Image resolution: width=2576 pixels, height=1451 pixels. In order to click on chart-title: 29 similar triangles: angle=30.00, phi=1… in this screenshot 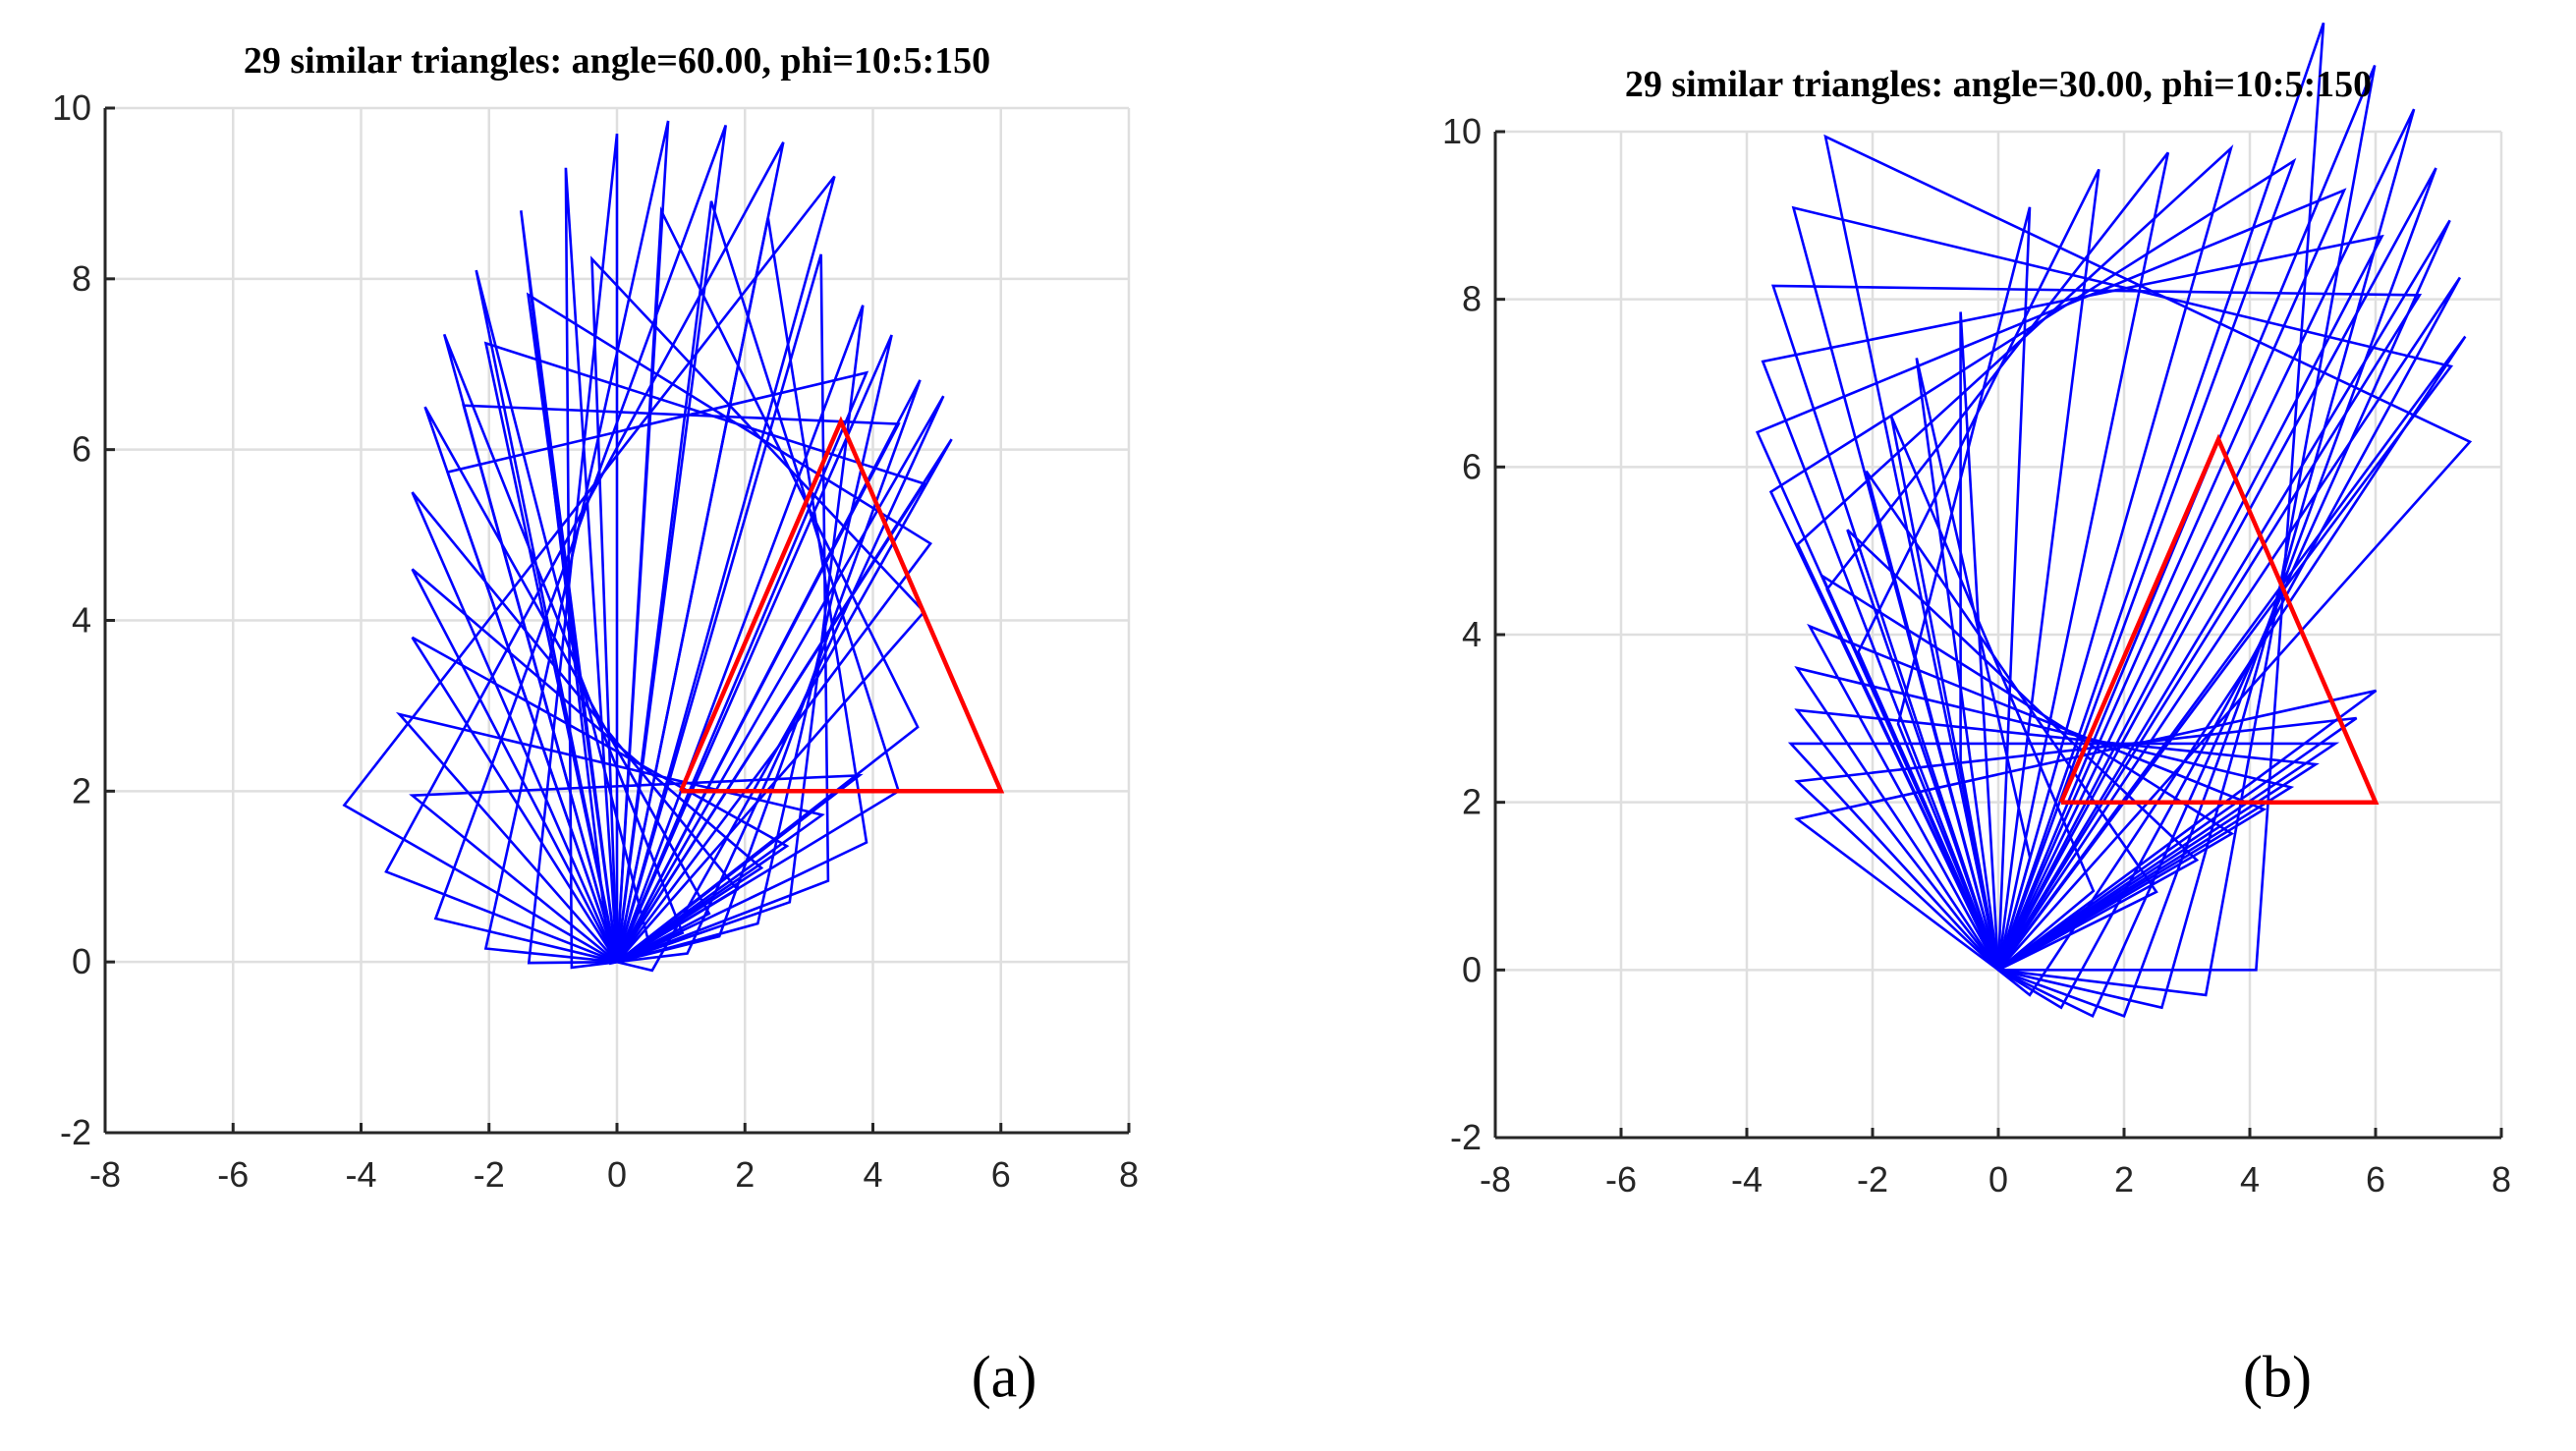, I will do `click(1998, 84)`.